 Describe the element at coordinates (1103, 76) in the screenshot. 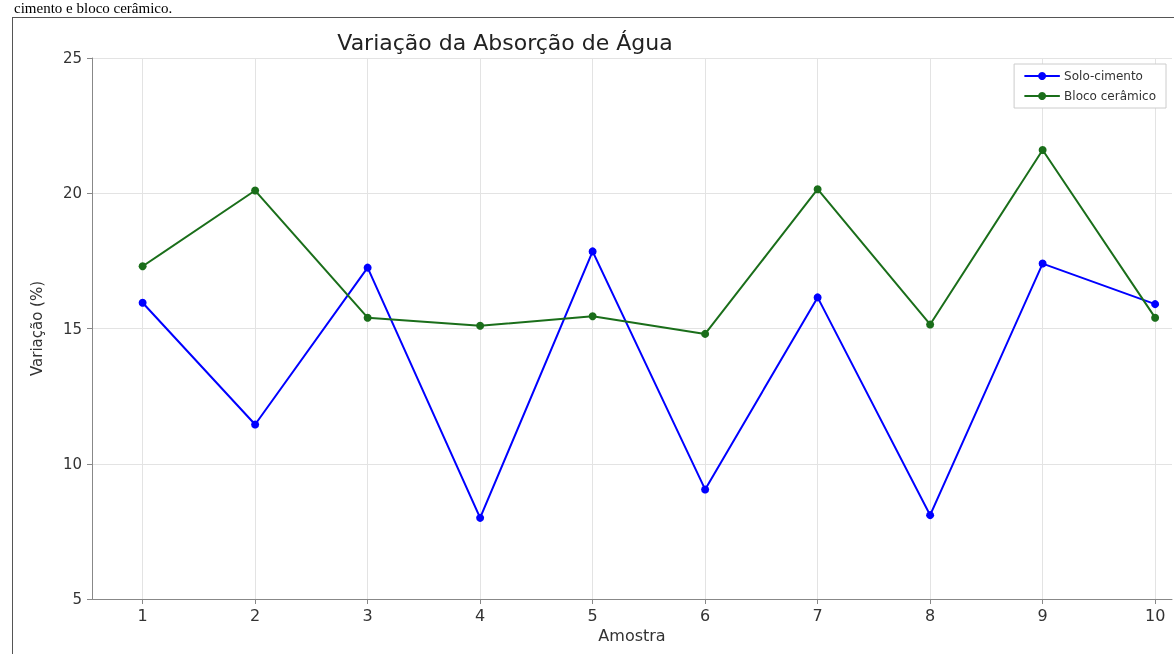

I see `legend-label: Solo-cimento` at that location.